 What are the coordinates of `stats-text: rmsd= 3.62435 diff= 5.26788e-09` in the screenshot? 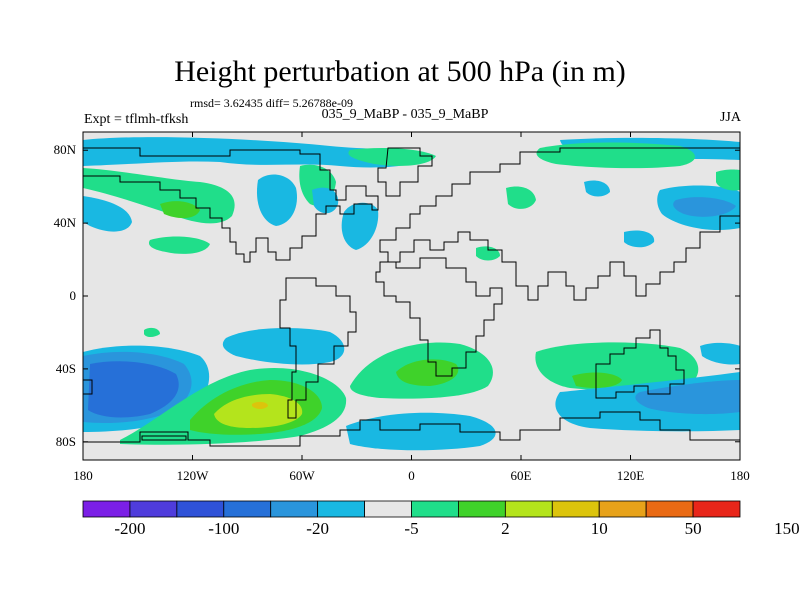 It's located at (271, 103).